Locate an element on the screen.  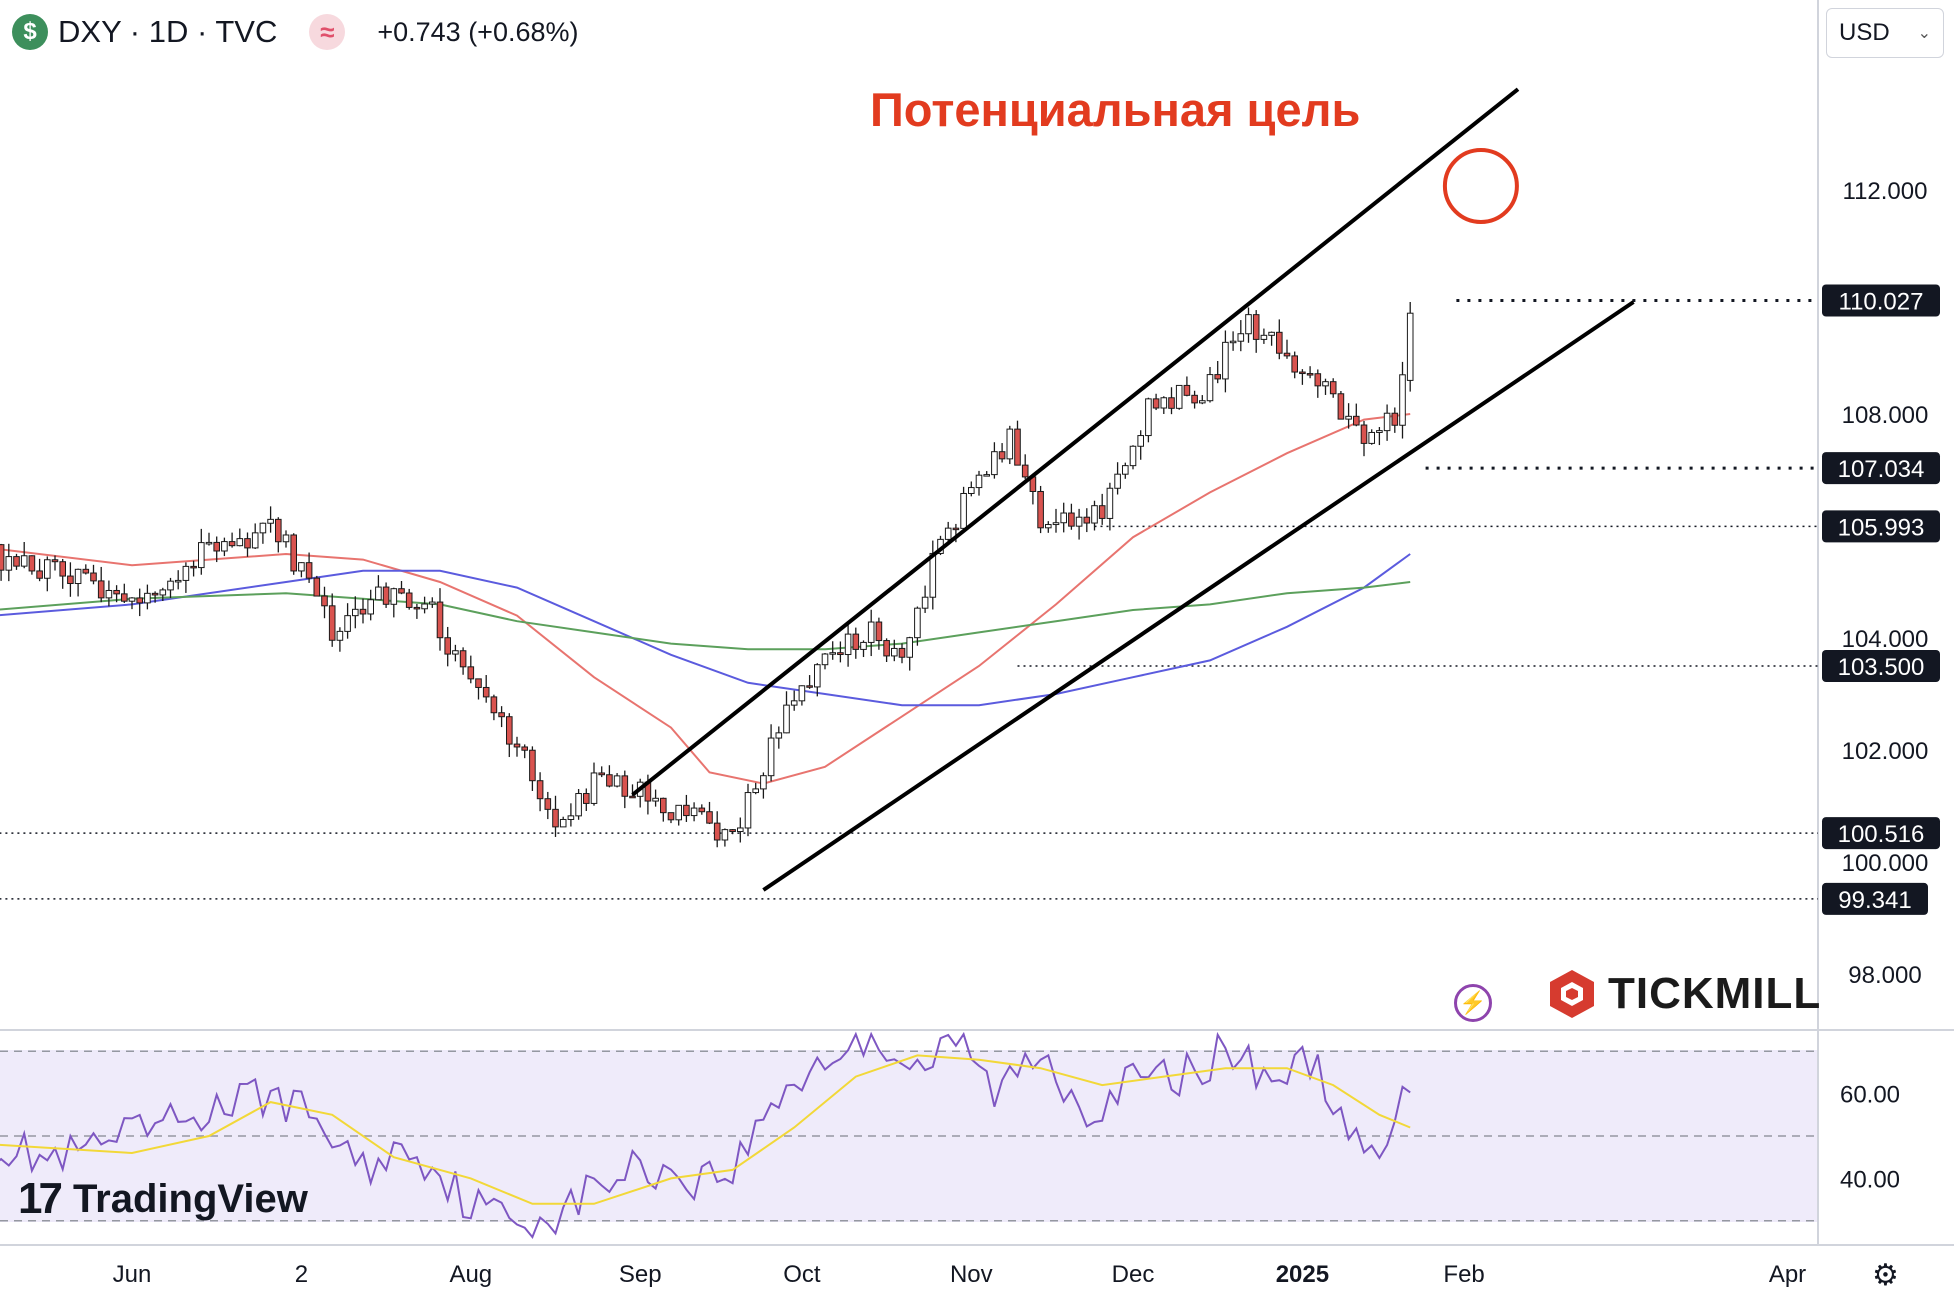
x-tick-label: Dec is located at coordinates (1133, 1274).